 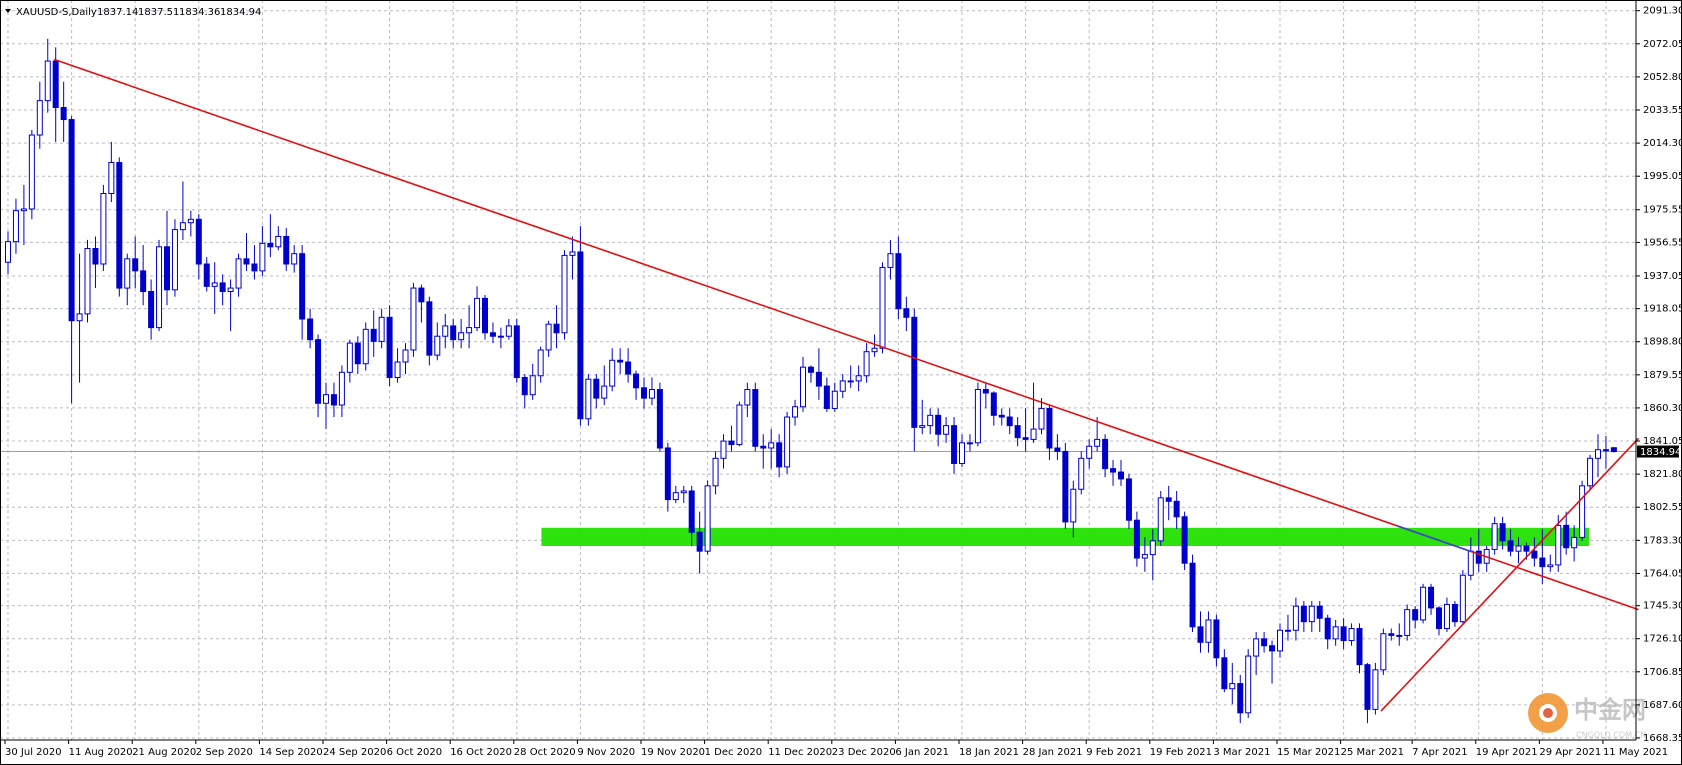 What do you see at coordinates (1662, 705) in the screenshot?
I see `y-tick-label: 1687.60` at bounding box center [1662, 705].